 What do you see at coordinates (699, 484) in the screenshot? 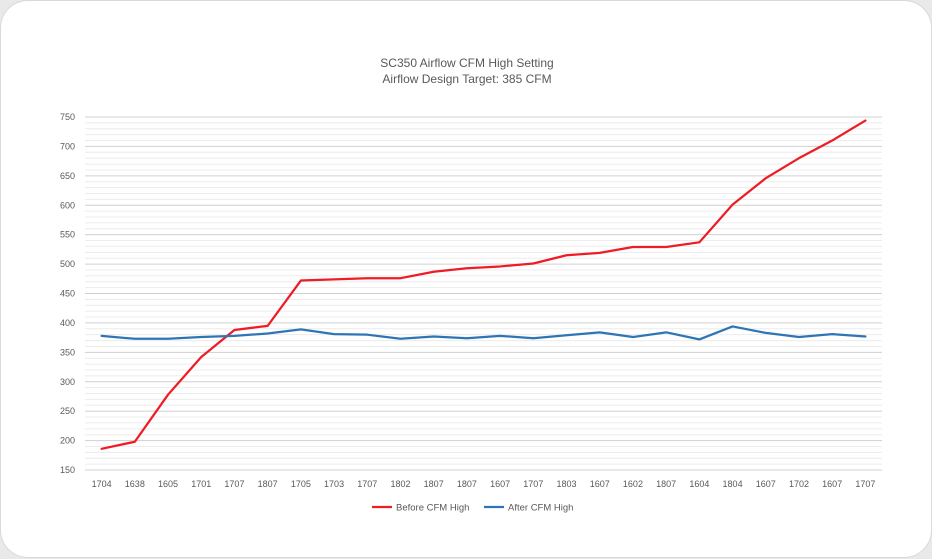
I see `x-tick-label: 1604` at bounding box center [699, 484].